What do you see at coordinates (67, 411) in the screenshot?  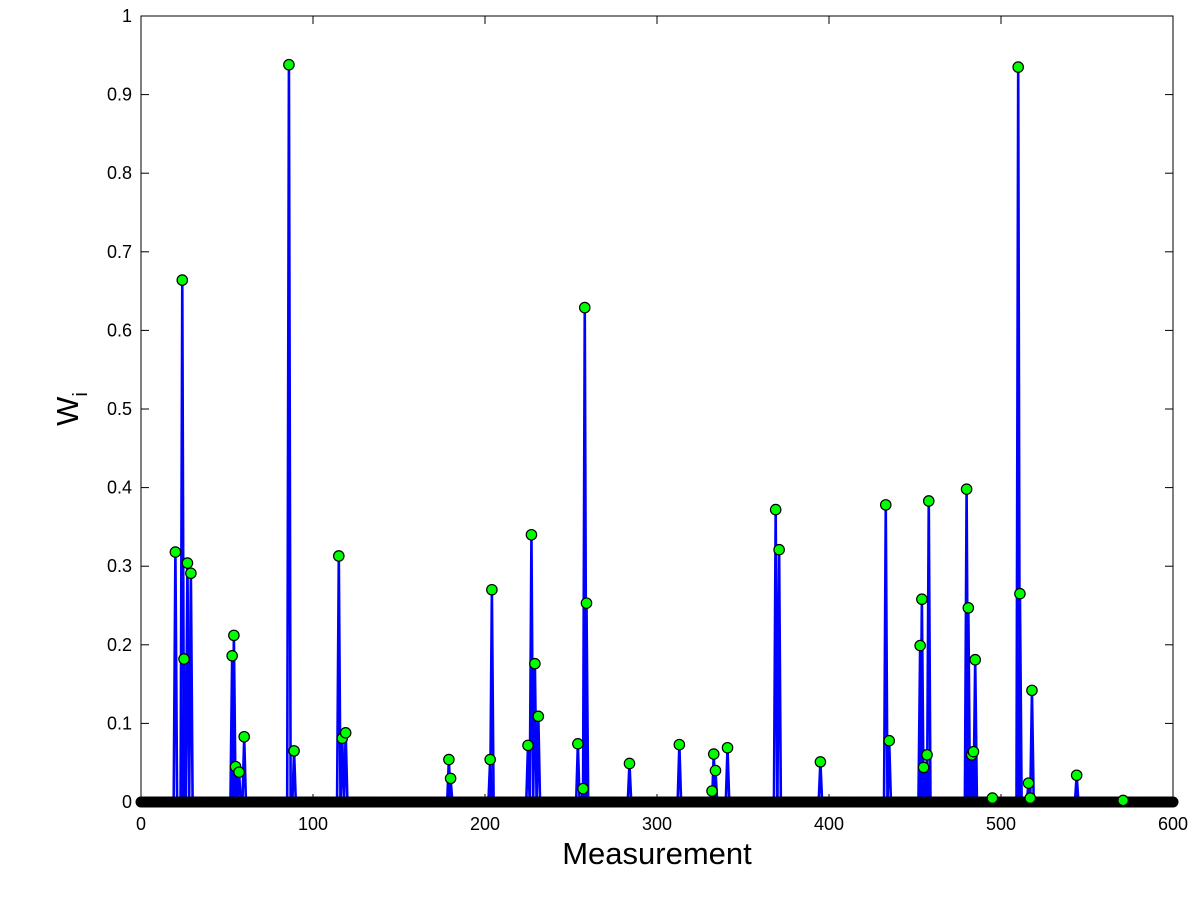 I see `y-axis-label-main: W` at bounding box center [67, 411].